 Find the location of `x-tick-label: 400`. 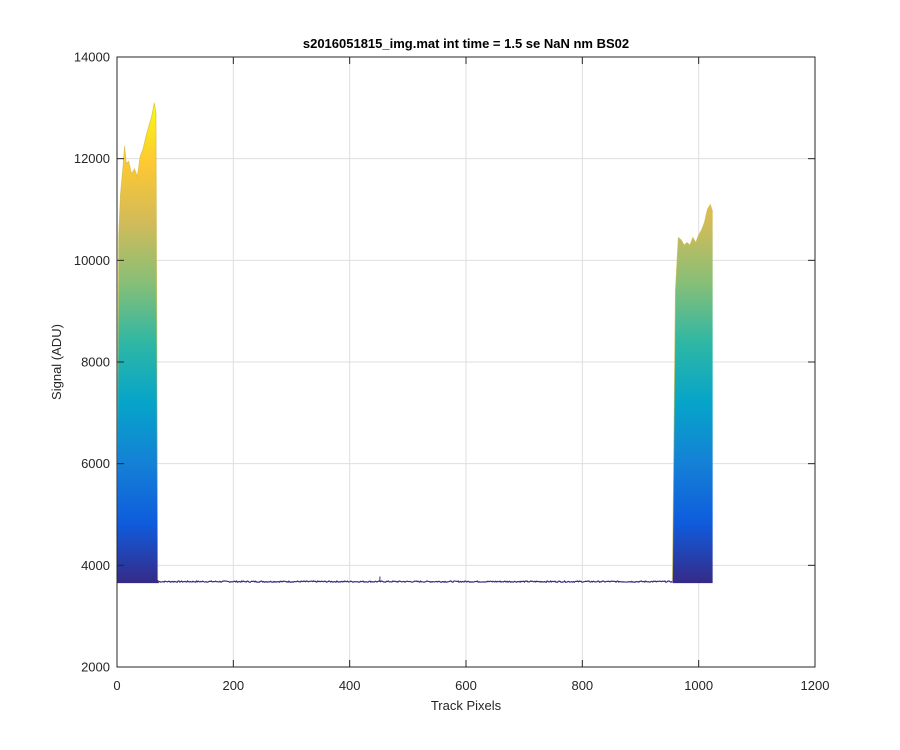

x-tick-label: 400 is located at coordinates (350, 685).